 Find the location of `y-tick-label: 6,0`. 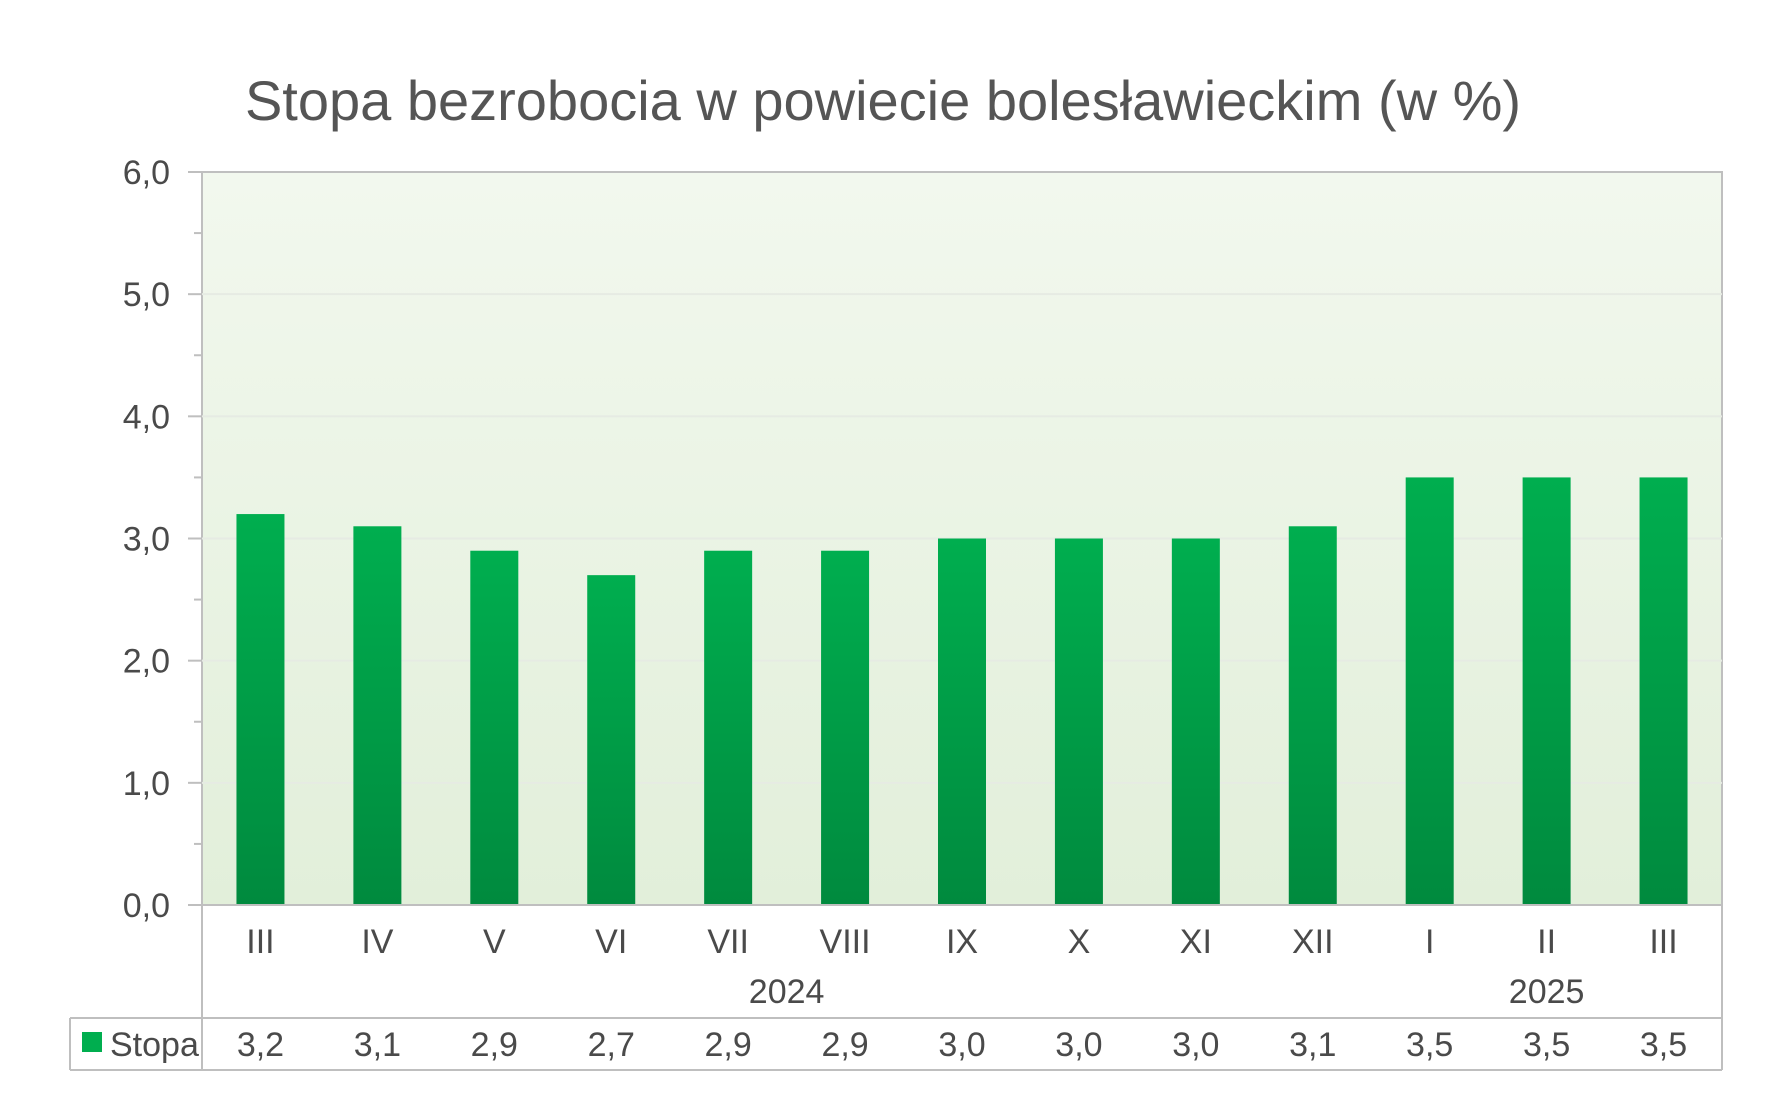

y-tick-label: 6,0 is located at coordinates (146, 173).